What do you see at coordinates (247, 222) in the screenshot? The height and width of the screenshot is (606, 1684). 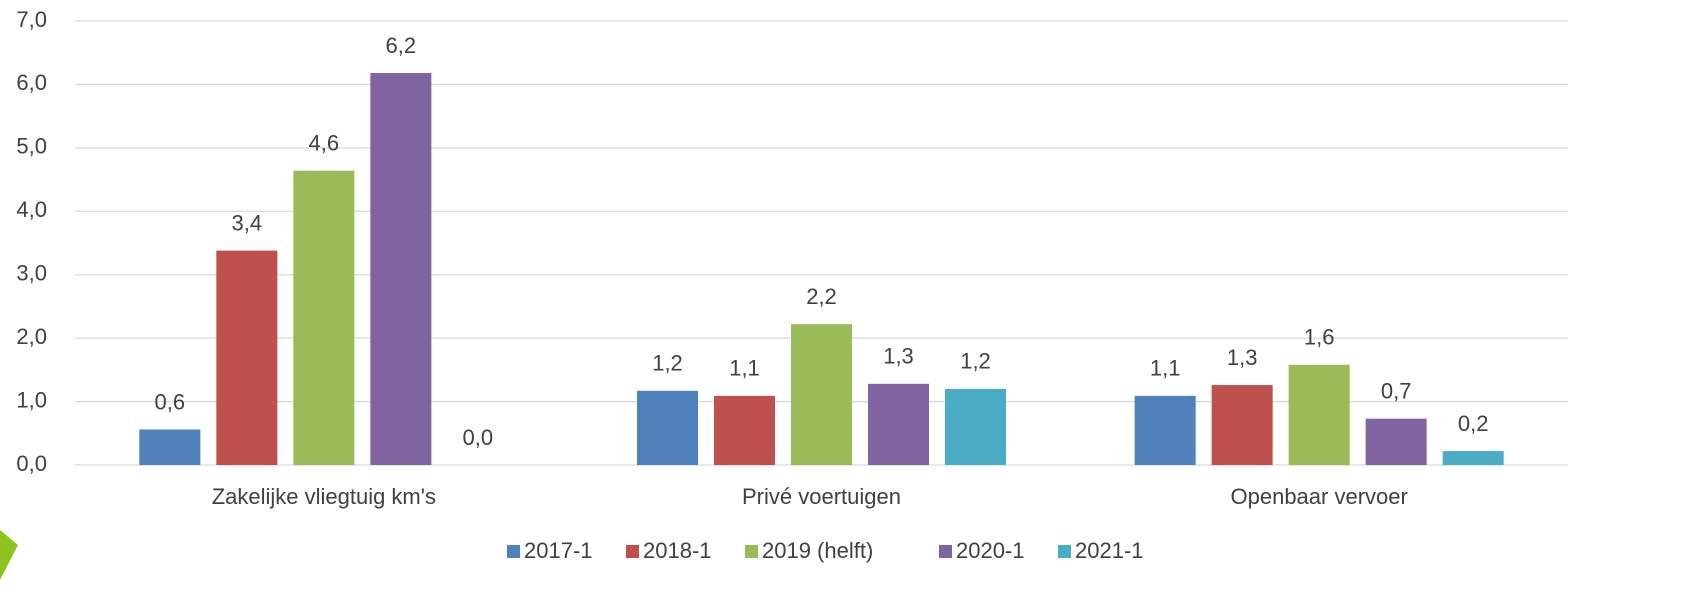 I see `value-label: 3,4` at bounding box center [247, 222].